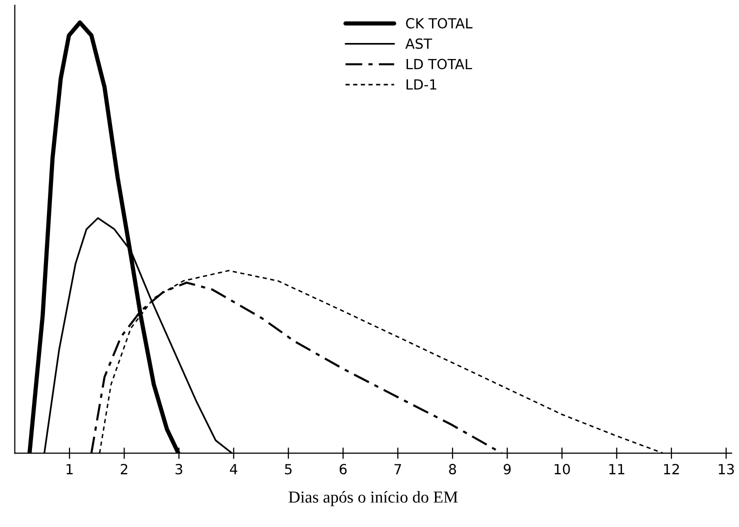  I want to click on legend-label: CK TOTAL, so click(439, 23).